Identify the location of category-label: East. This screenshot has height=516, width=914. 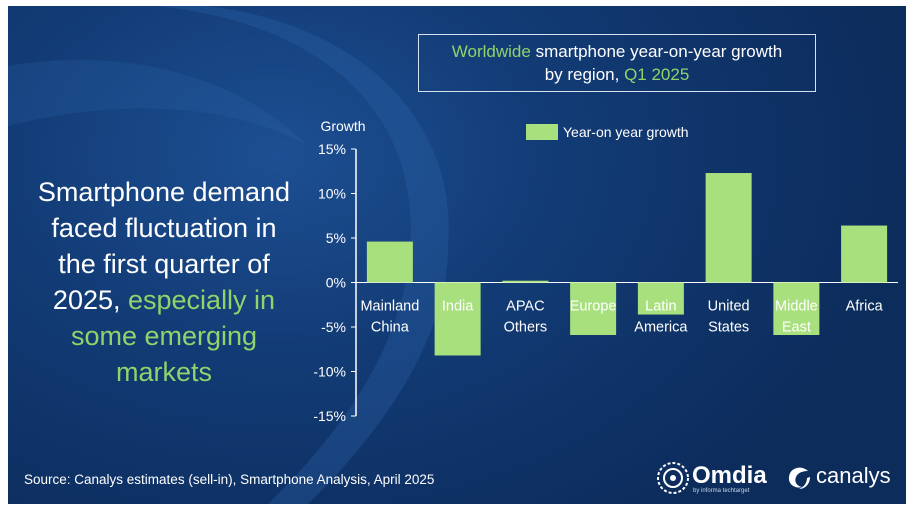
(796, 328).